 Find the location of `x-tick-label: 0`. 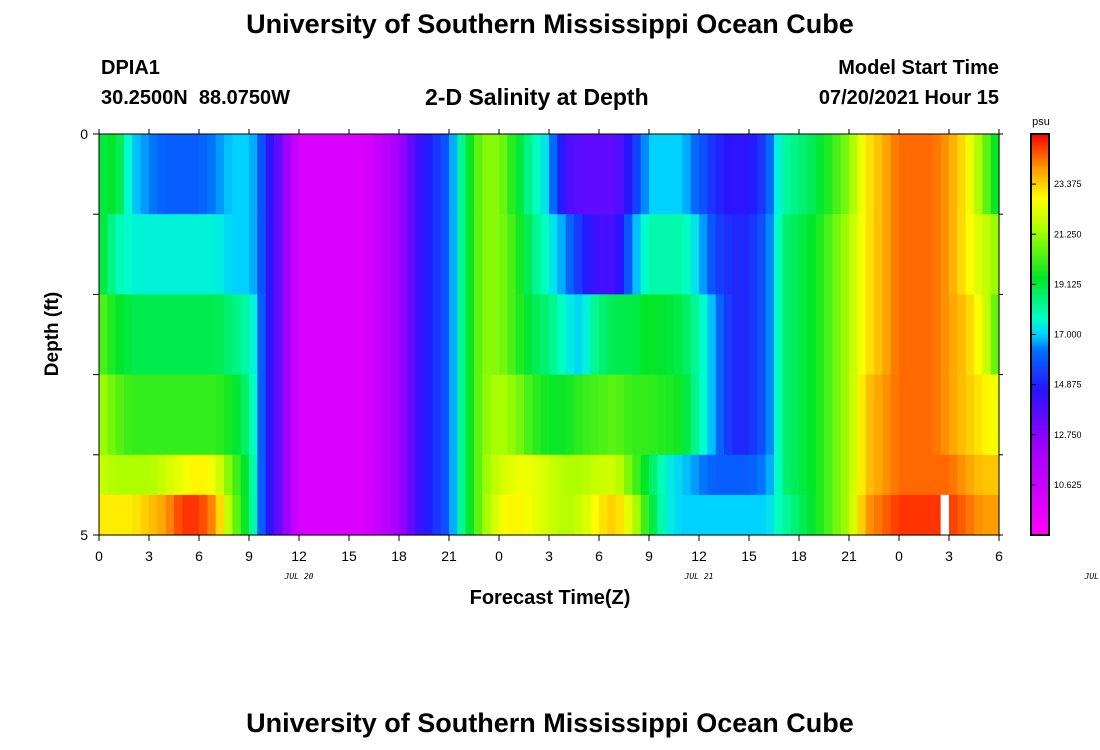

x-tick-label: 0 is located at coordinates (899, 556).